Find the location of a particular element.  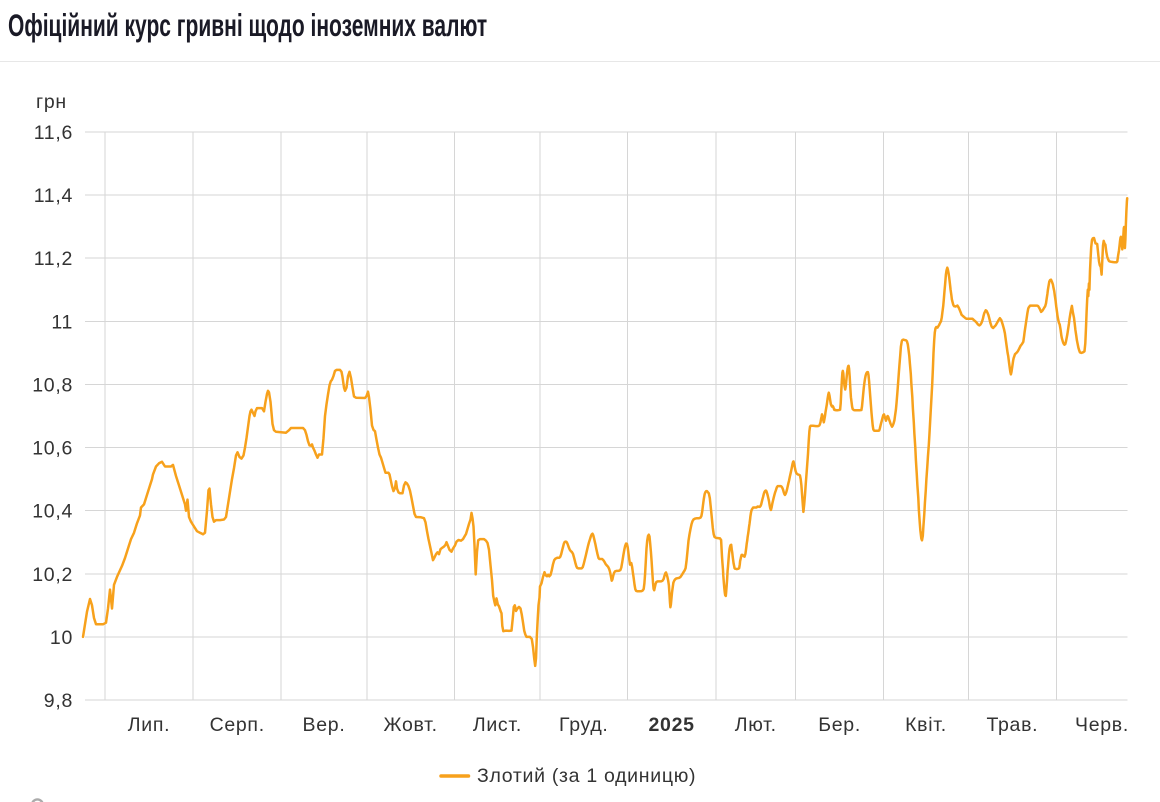

svg-text: 11 is located at coordinates (62, 322).